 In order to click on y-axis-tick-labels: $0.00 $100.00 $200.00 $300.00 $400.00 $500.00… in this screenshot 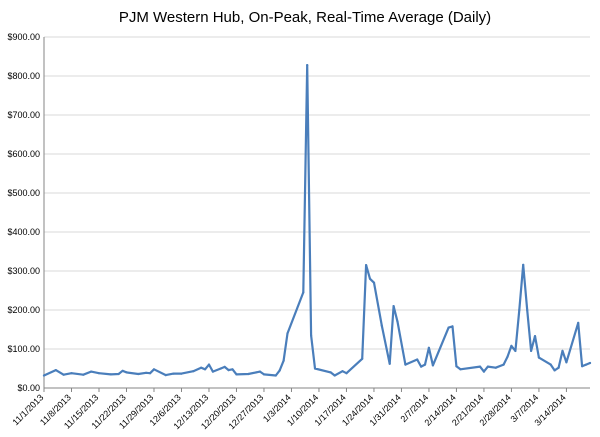, I will do `click(23, 212)`.